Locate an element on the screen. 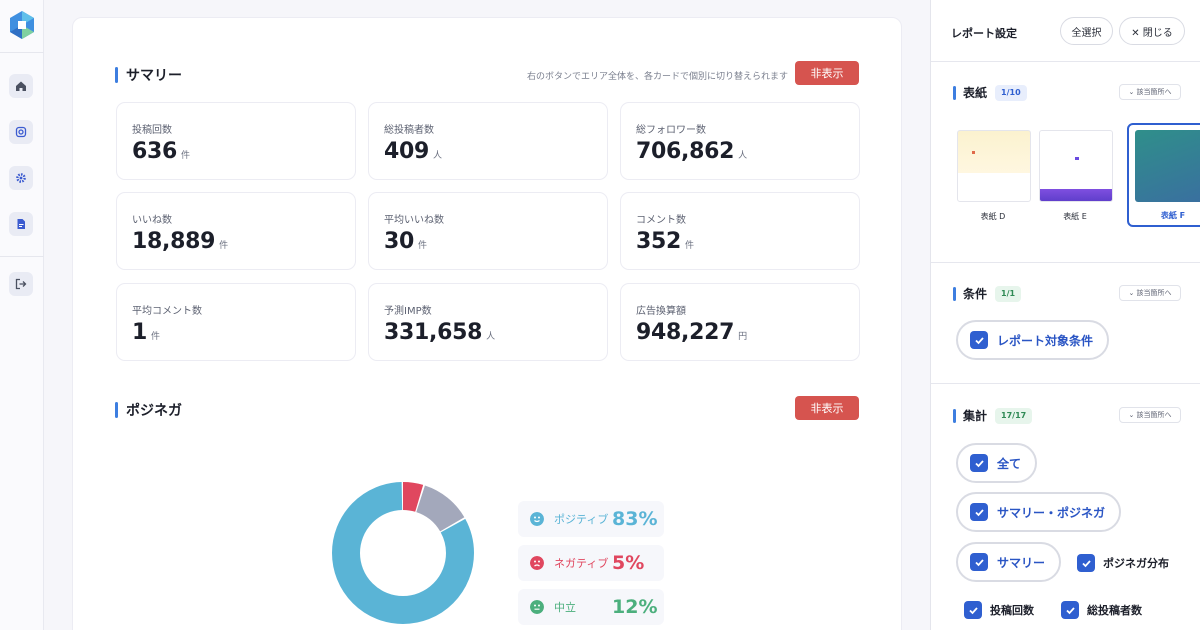 This screenshot has width=1200, height=630. stat-value-group: 352 件 is located at coordinates (665, 241).